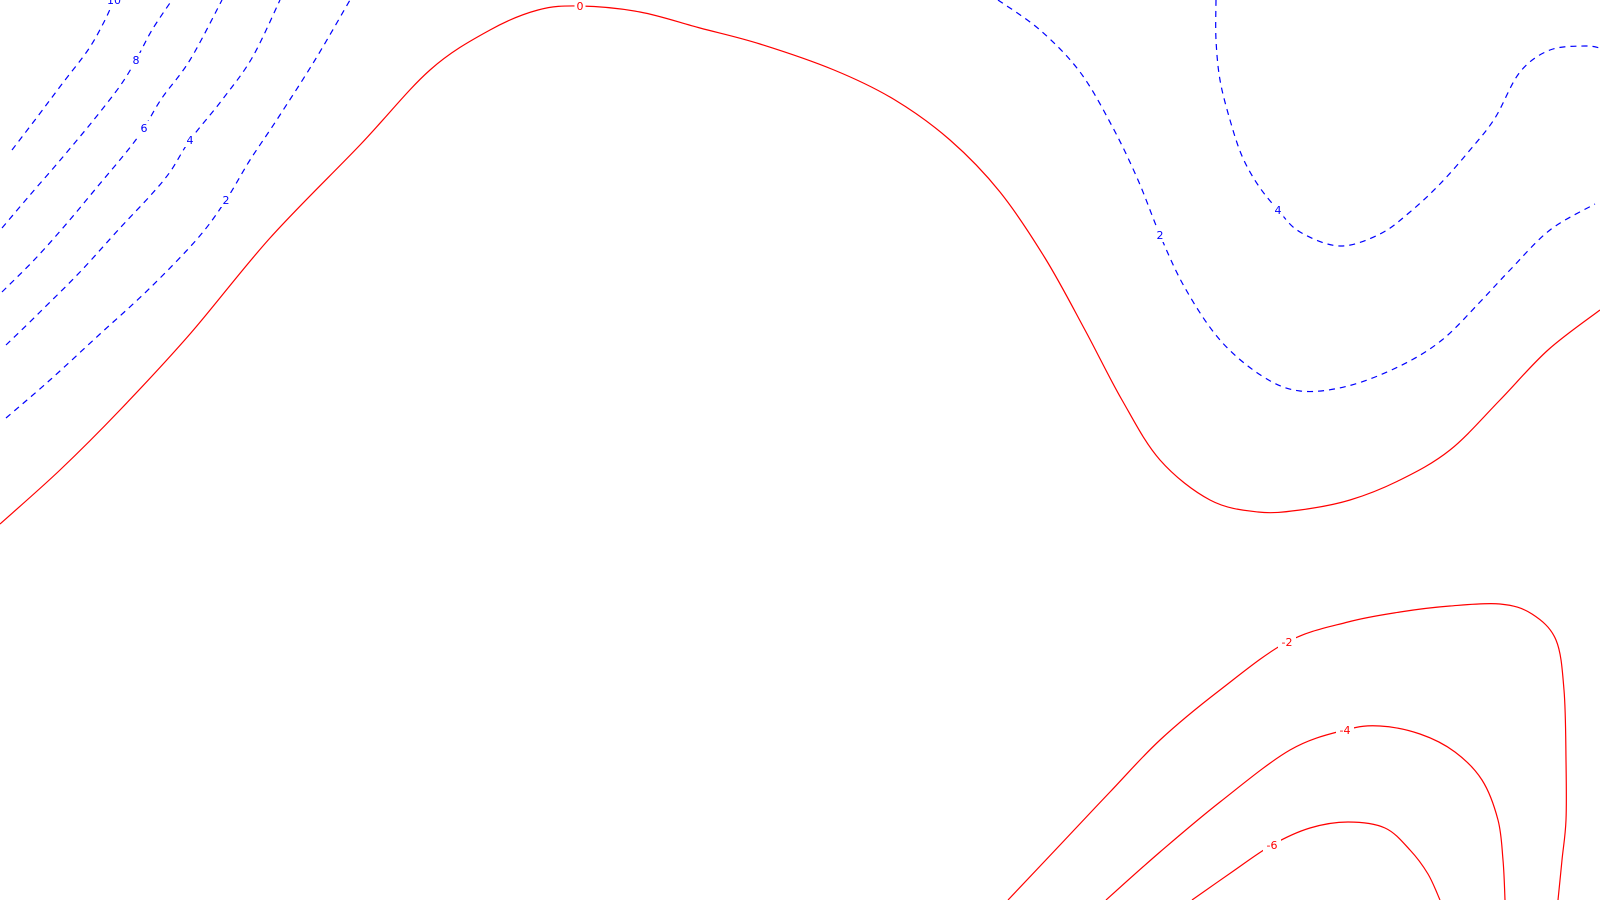 Image resolution: width=1600 pixels, height=900 pixels. What do you see at coordinates (1316, 860) in the screenshot?
I see `contour-line-level-neg6` at bounding box center [1316, 860].